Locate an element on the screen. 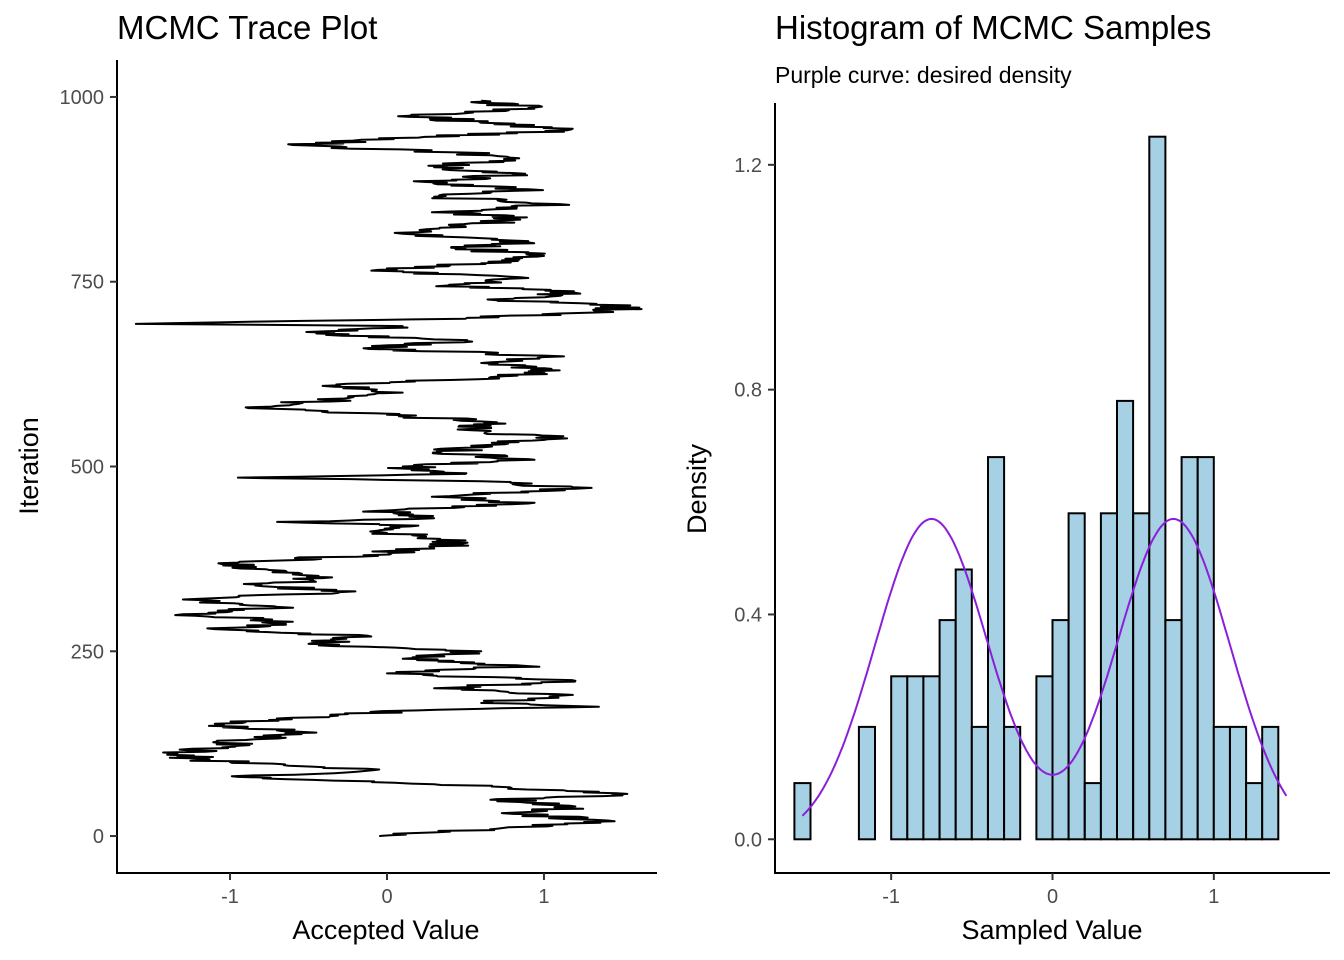 The image size is (1344, 960). histogram-x-ticks: -1 0 1 is located at coordinates (1050, 890).